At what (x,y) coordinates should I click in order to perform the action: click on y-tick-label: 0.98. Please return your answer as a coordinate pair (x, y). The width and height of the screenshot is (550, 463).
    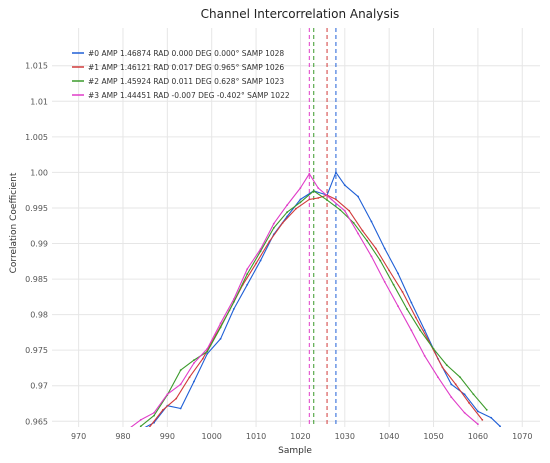
    Looking at the image, I should click on (39, 315).